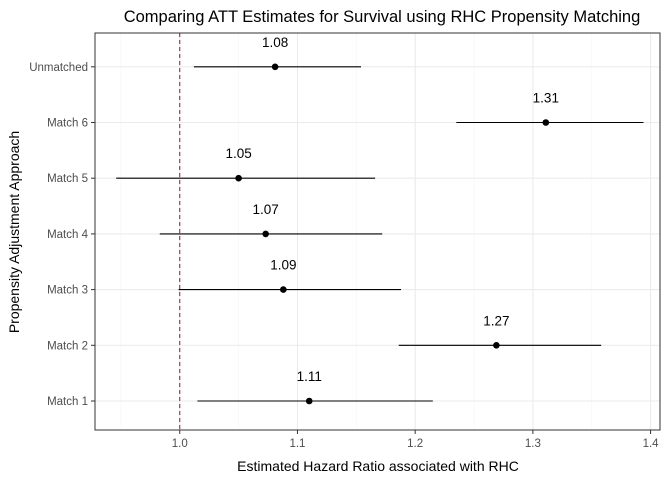 This screenshot has width=672, height=480. I want to click on x-tick-label: 1.3, so click(533, 444).